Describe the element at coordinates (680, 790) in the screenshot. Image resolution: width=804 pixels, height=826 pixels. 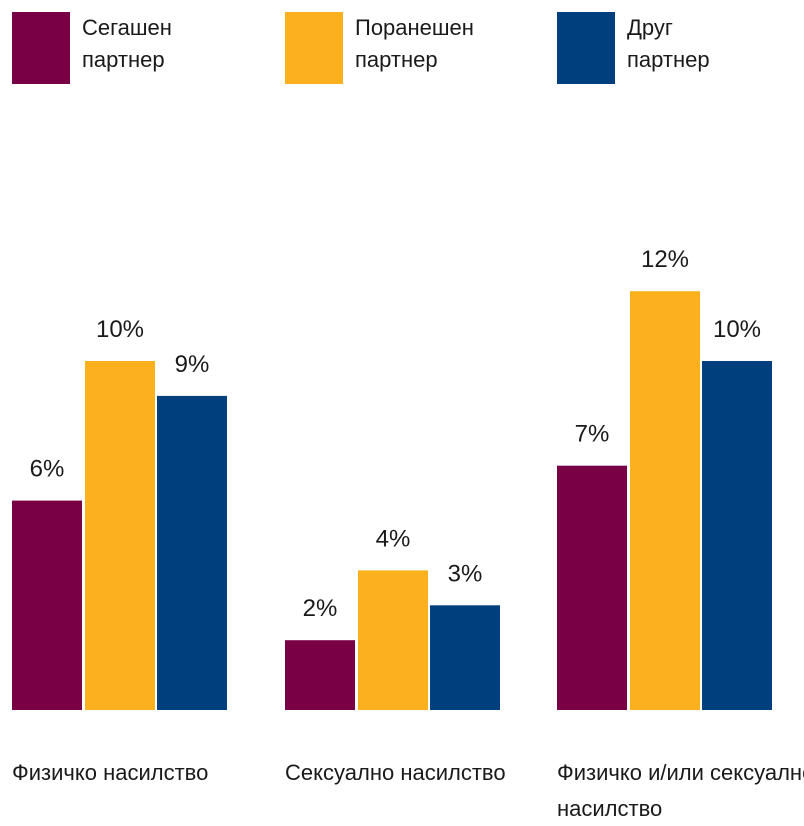
I see `category-label-3: Физичко и/или сексуално насилство` at that location.